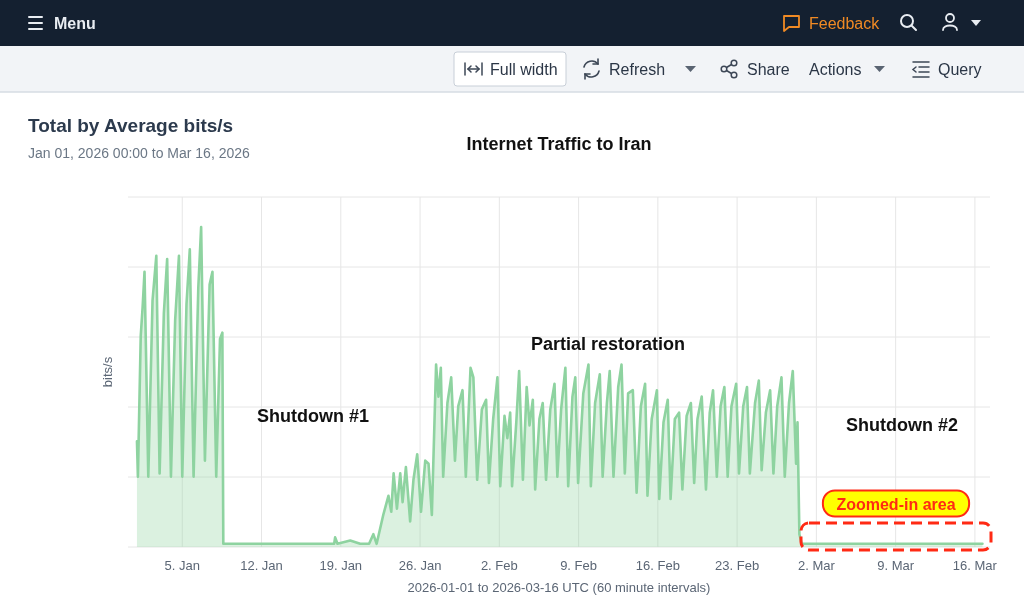 Image resolution: width=1024 pixels, height=609 pixels. Describe the element at coordinates (524, 69) in the screenshot. I see `text: Full width` at that location.